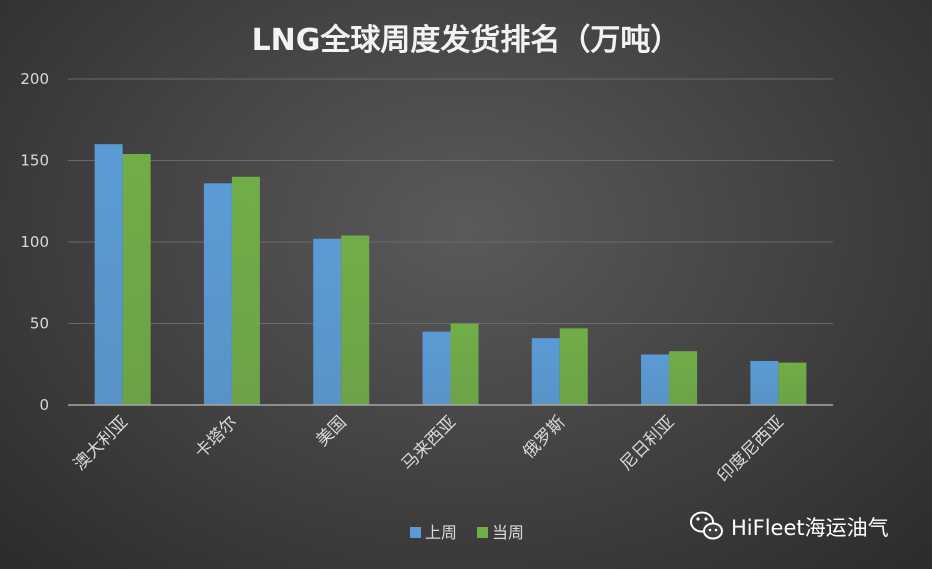  What do you see at coordinates (467, 532) in the screenshot?
I see `legend: 上周 当周` at bounding box center [467, 532].